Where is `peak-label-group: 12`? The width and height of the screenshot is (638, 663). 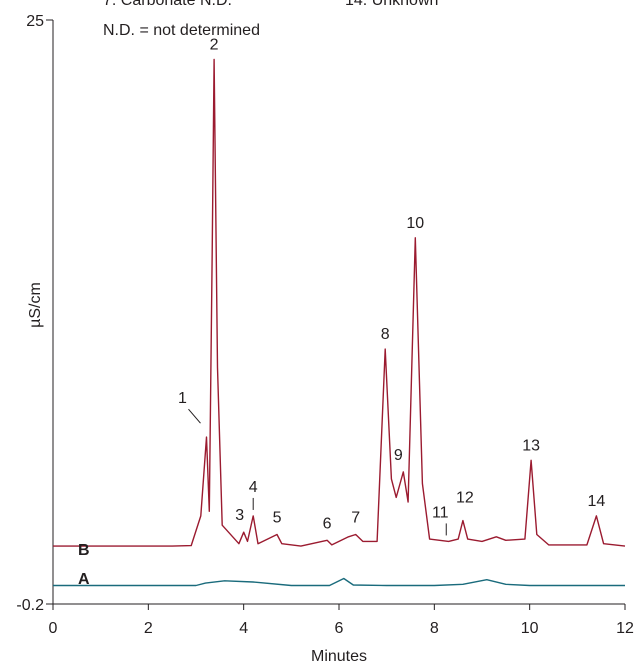 peak-label-group: 12 is located at coordinates (465, 498).